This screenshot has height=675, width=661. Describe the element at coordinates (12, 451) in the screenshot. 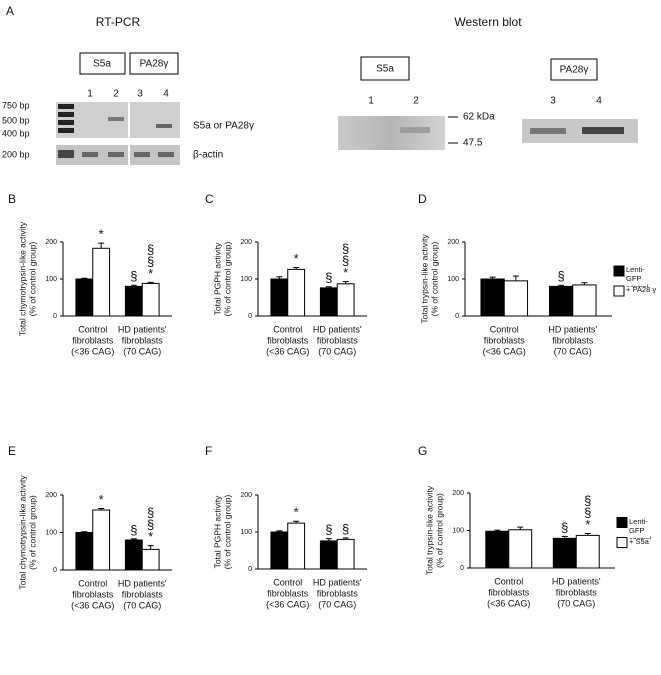

I see `panel-letter: E` at that location.